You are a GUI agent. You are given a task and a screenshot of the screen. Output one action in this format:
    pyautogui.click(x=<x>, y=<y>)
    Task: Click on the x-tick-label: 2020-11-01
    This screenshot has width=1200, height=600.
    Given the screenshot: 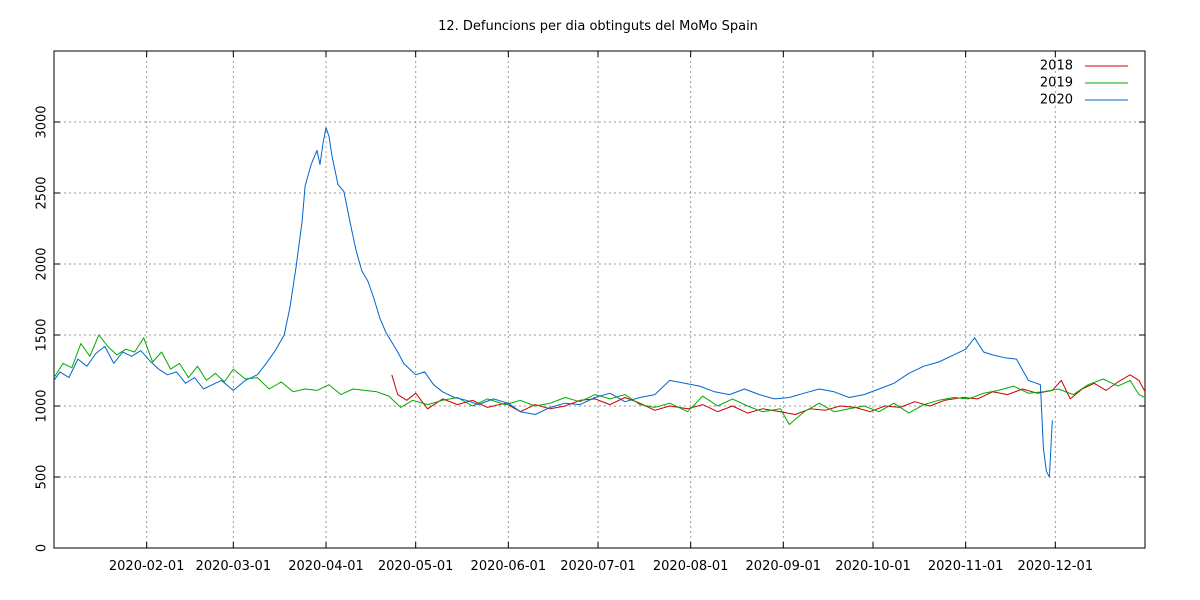 What is the action you would take?
    pyautogui.click(x=966, y=566)
    